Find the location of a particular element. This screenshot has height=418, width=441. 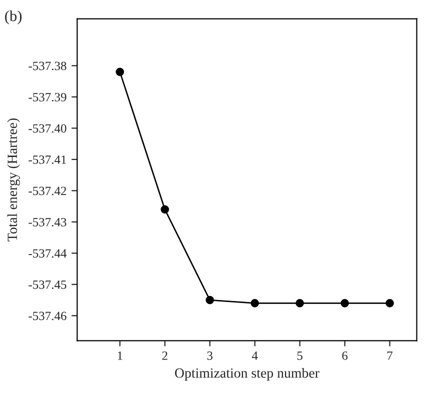

y-tick-label: -537.45 is located at coordinates (47, 284).